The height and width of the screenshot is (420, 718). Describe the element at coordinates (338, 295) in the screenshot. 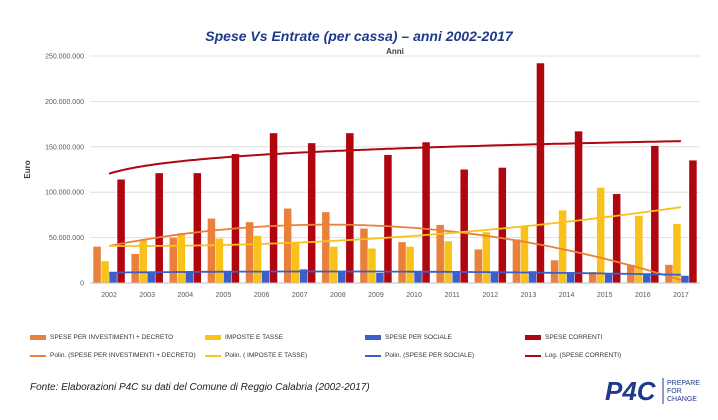

I see `x-tick-label: 2008` at that location.